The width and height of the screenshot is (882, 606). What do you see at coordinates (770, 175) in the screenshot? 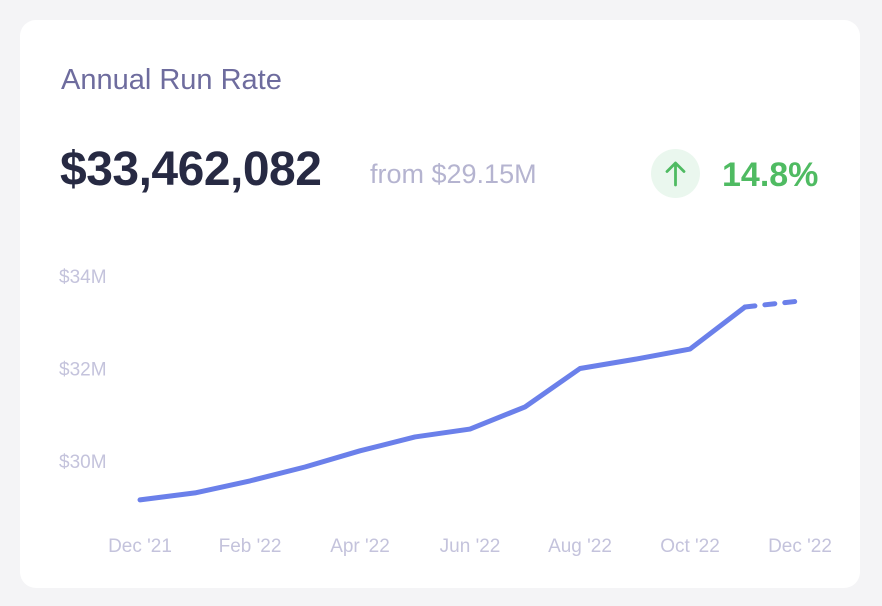
I see `change-percent: 14.8%` at bounding box center [770, 175].